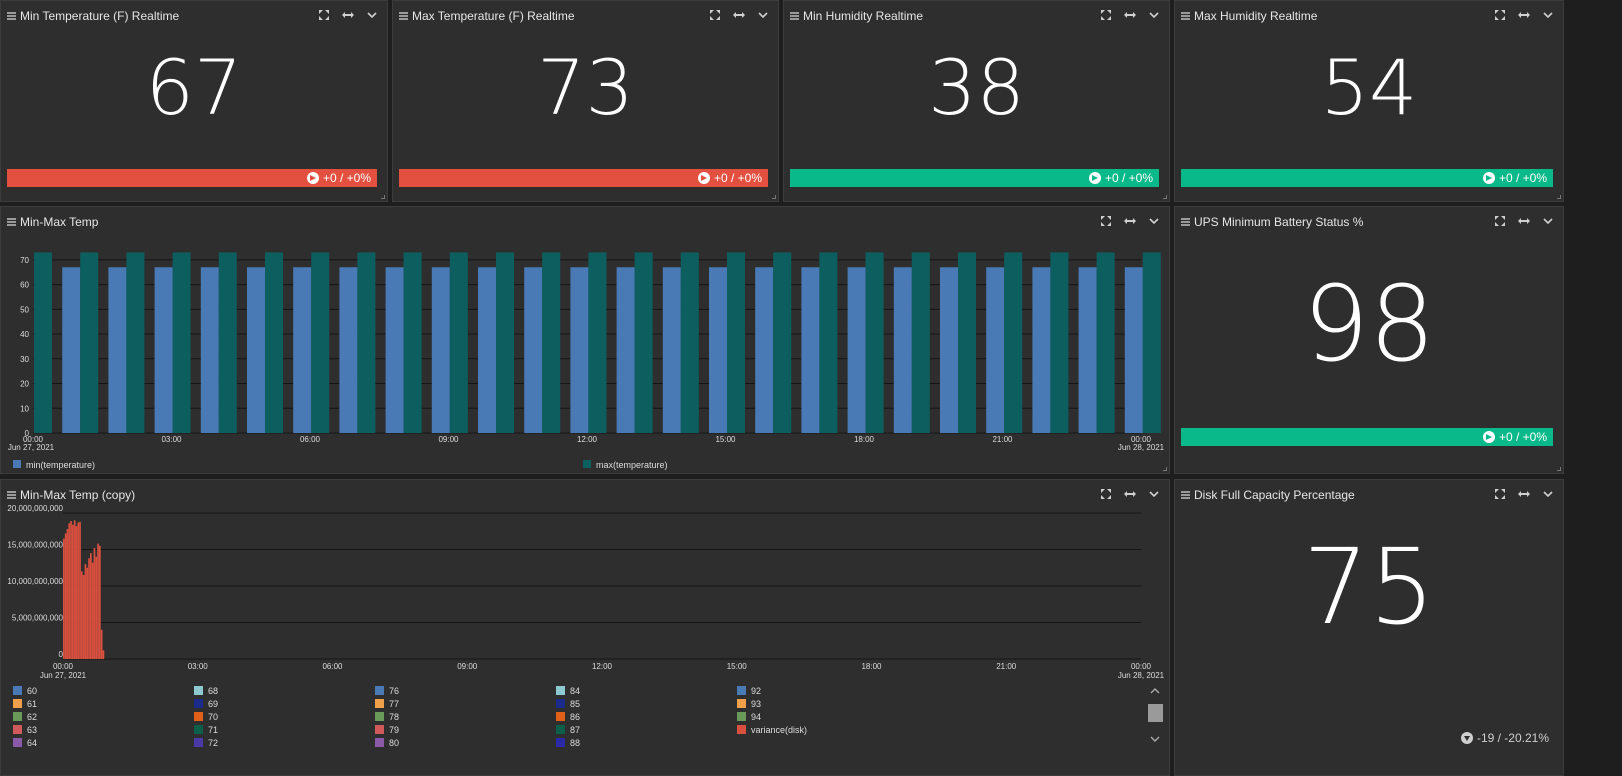 Image resolution: width=1622 pixels, height=776 pixels. Describe the element at coordinates (206, 704) in the screenshot. I see `legend-item: 69` at that location.